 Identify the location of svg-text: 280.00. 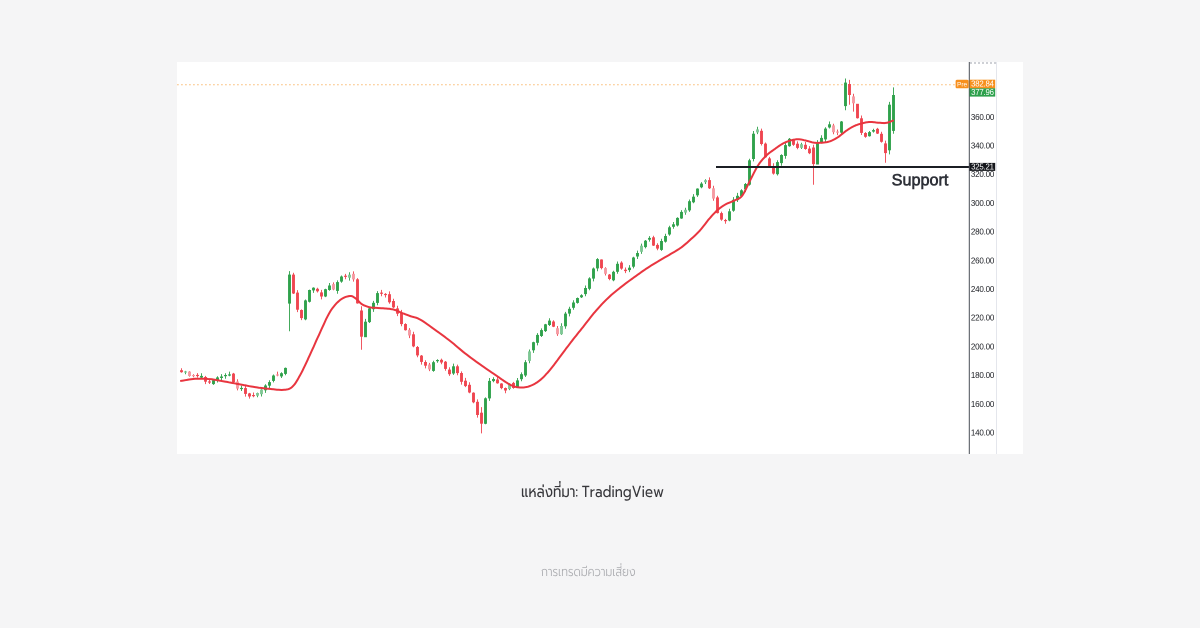
(983, 232).